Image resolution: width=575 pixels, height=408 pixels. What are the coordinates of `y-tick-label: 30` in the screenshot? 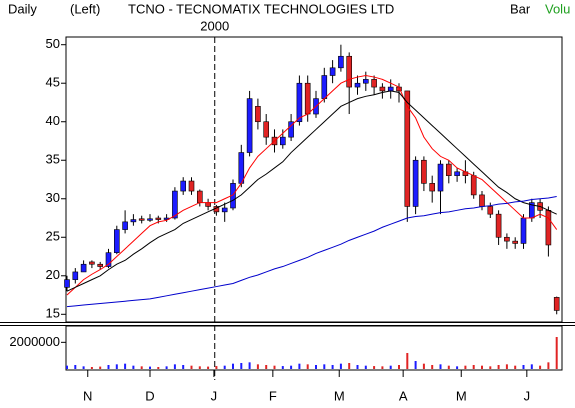 It's located at (53, 197).